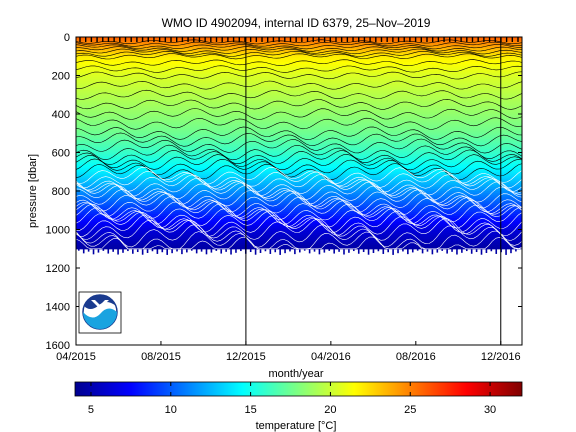  What do you see at coordinates (296, 426) in the screenshot?
I see `colorbar-label: temperature [°C]` at bounding box center [296, 426].